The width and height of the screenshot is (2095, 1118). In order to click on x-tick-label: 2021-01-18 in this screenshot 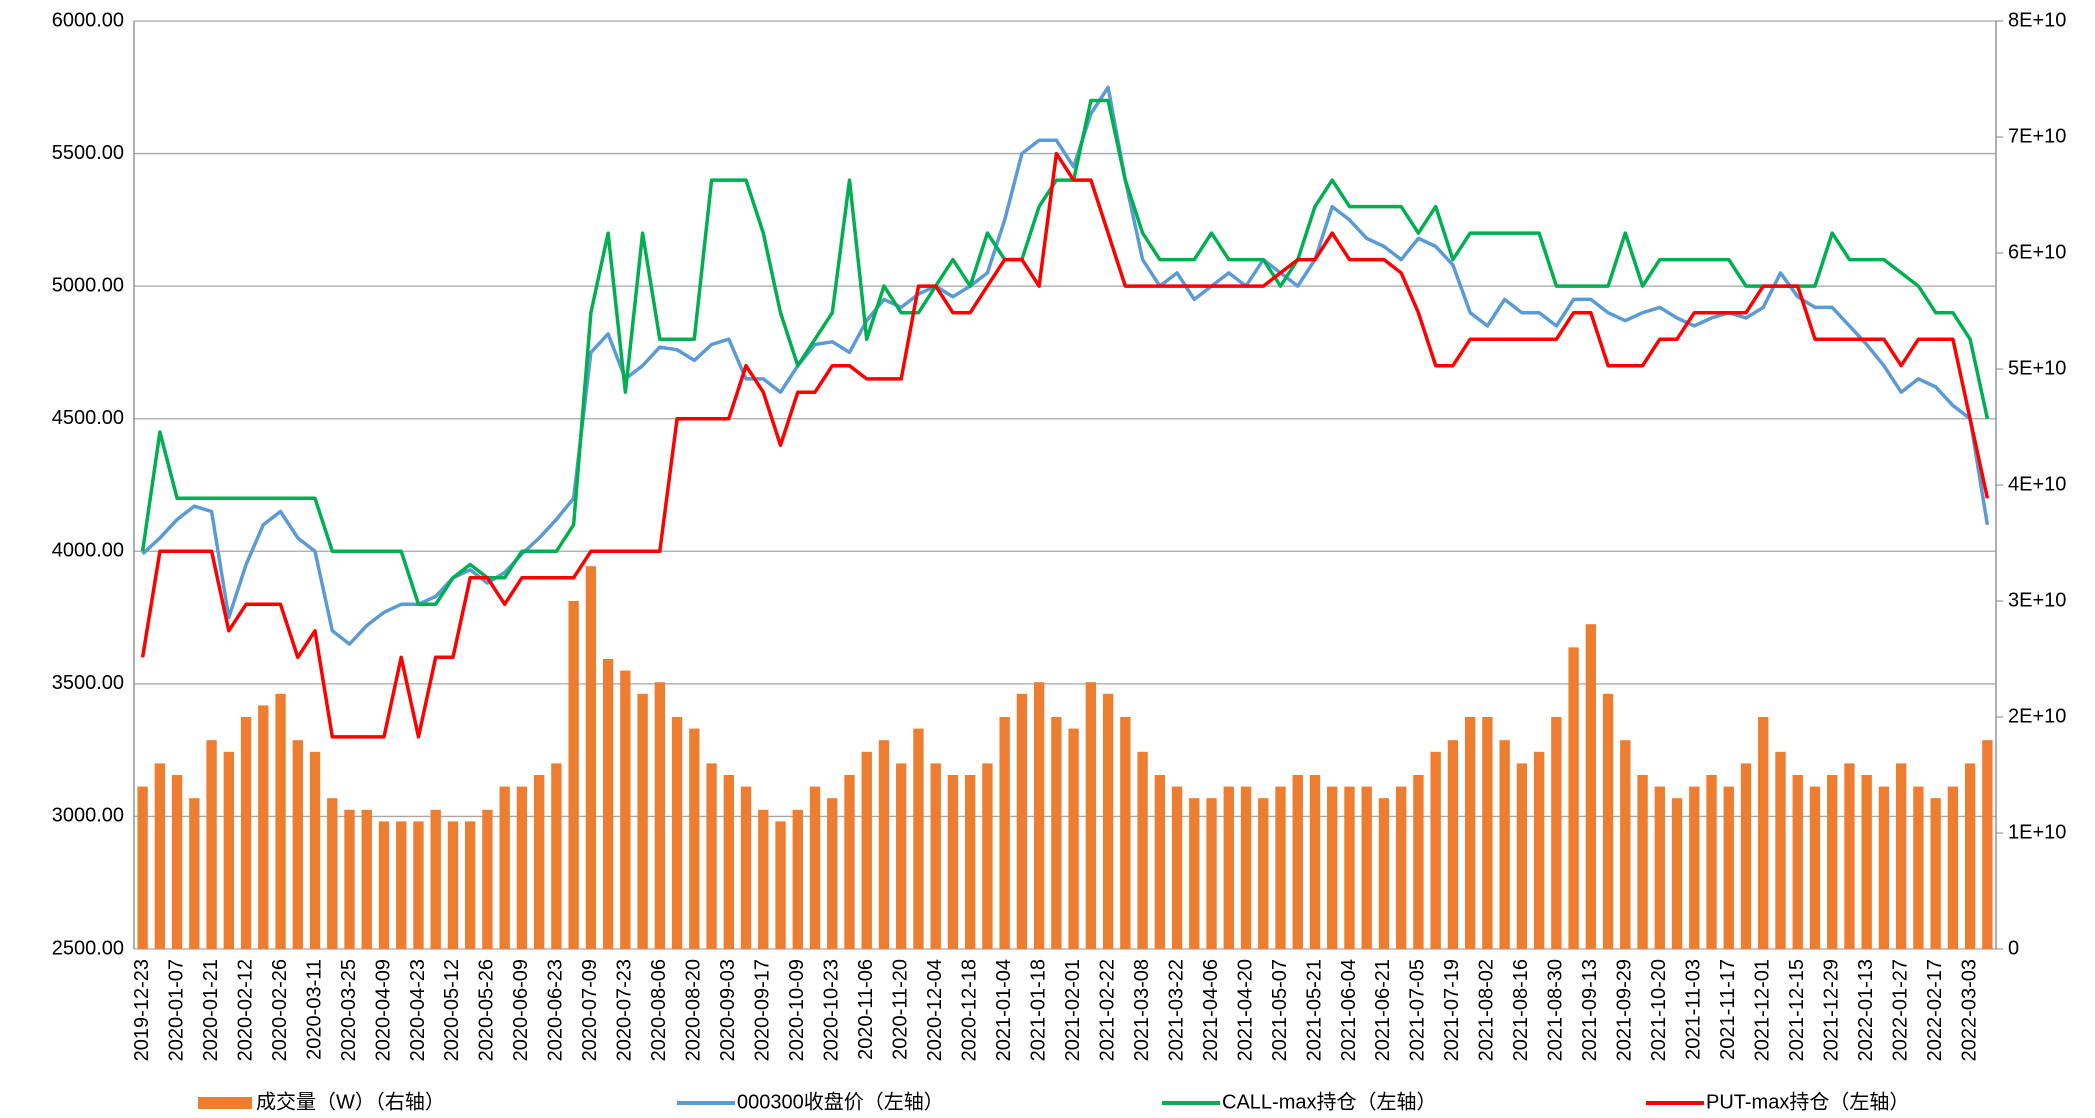, I will do `click(1038, 1010)`.